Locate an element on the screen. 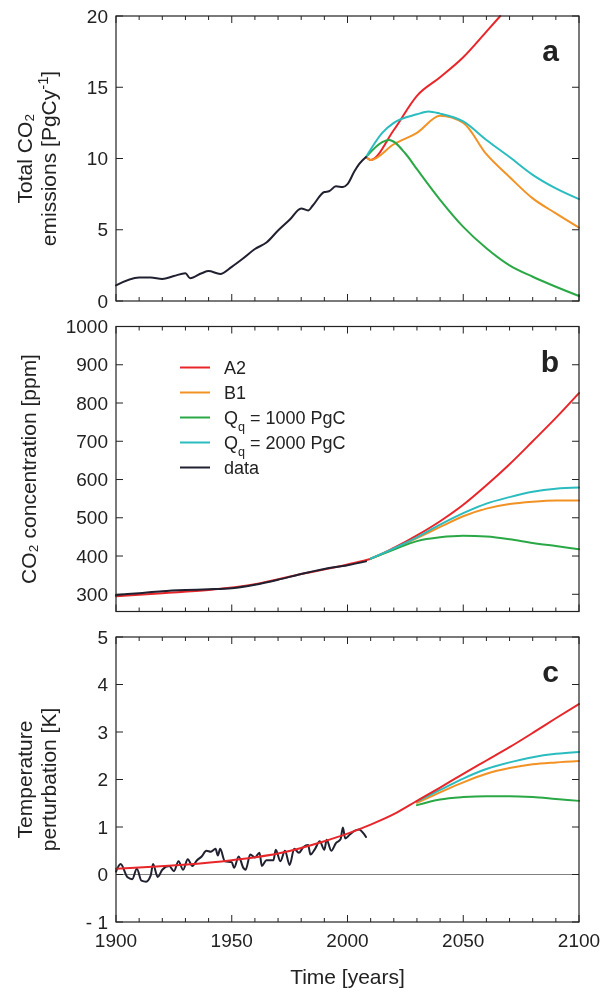 The image size is (603, 1001). y-tick-label: 300 is located at coordinates (92, 594).